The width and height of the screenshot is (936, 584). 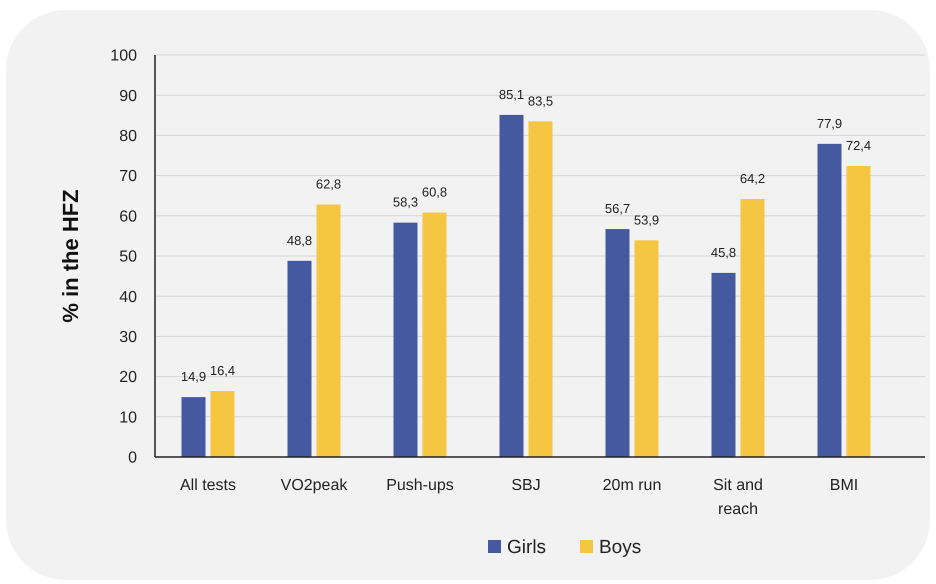 I want to click on x-tick-label: Sit and reach, so click(x=738, y=497).